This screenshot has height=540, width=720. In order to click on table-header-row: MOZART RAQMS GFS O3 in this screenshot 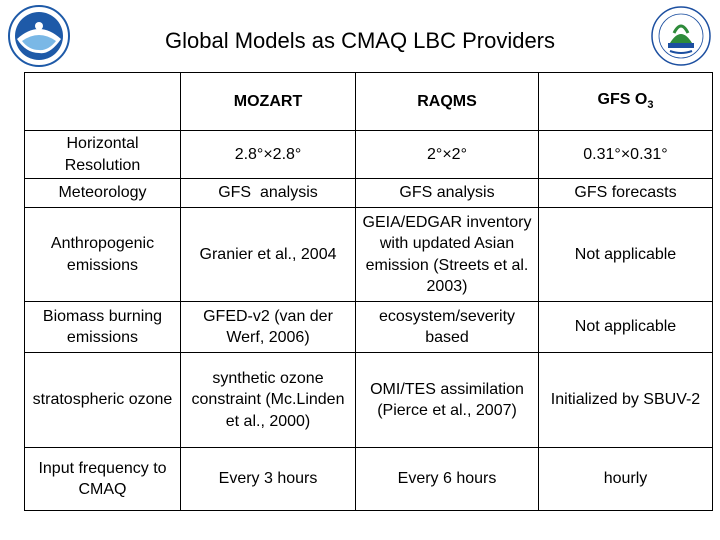, I will do `click(368, 101)`.